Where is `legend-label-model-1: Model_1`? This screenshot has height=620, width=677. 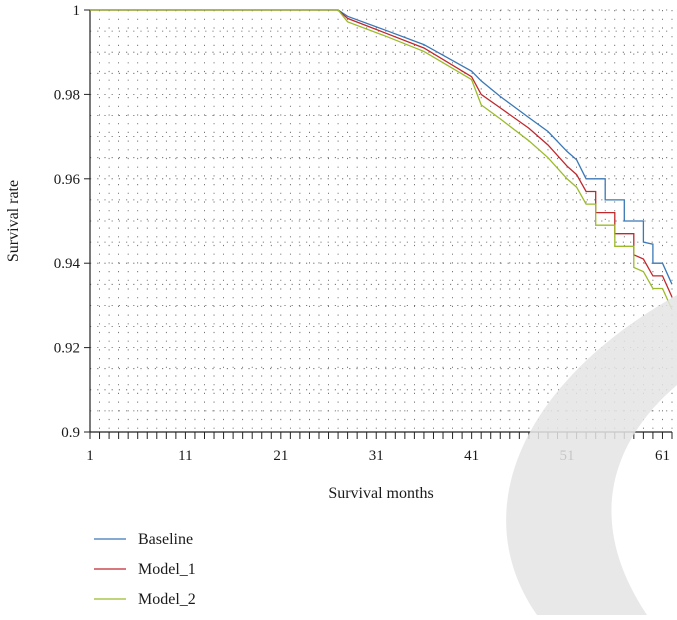
legend-label-model-1: Model_1 is located at coordinates (167, 569).